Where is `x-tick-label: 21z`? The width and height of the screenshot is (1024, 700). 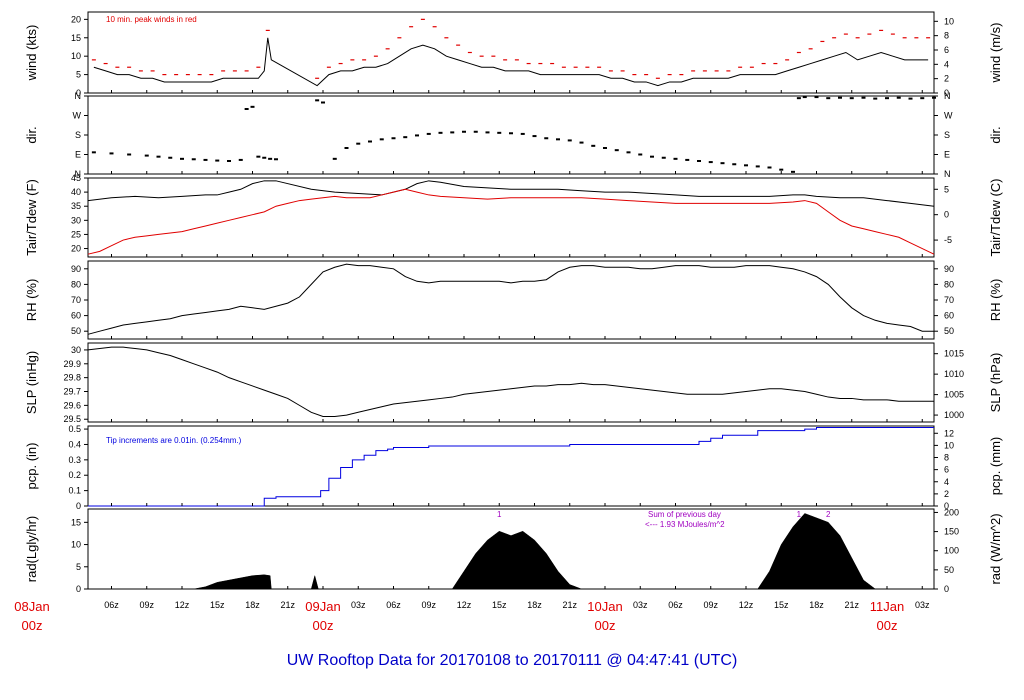 x-tick-label: 21z is located at coordinates (569, 605).